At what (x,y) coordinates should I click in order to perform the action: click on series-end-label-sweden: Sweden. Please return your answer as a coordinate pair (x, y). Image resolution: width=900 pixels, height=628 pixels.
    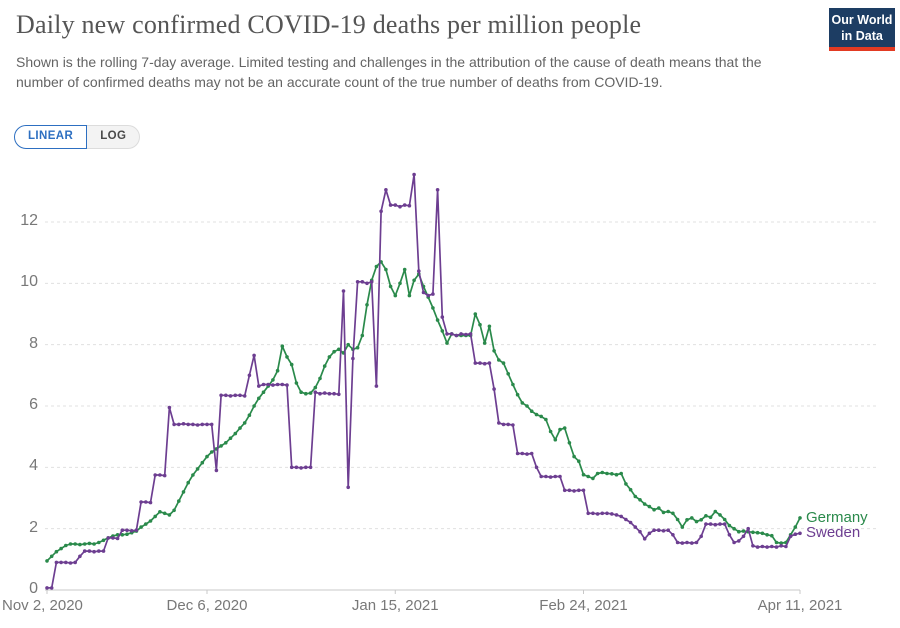
    Looking at the image, I should click on (833, 533).